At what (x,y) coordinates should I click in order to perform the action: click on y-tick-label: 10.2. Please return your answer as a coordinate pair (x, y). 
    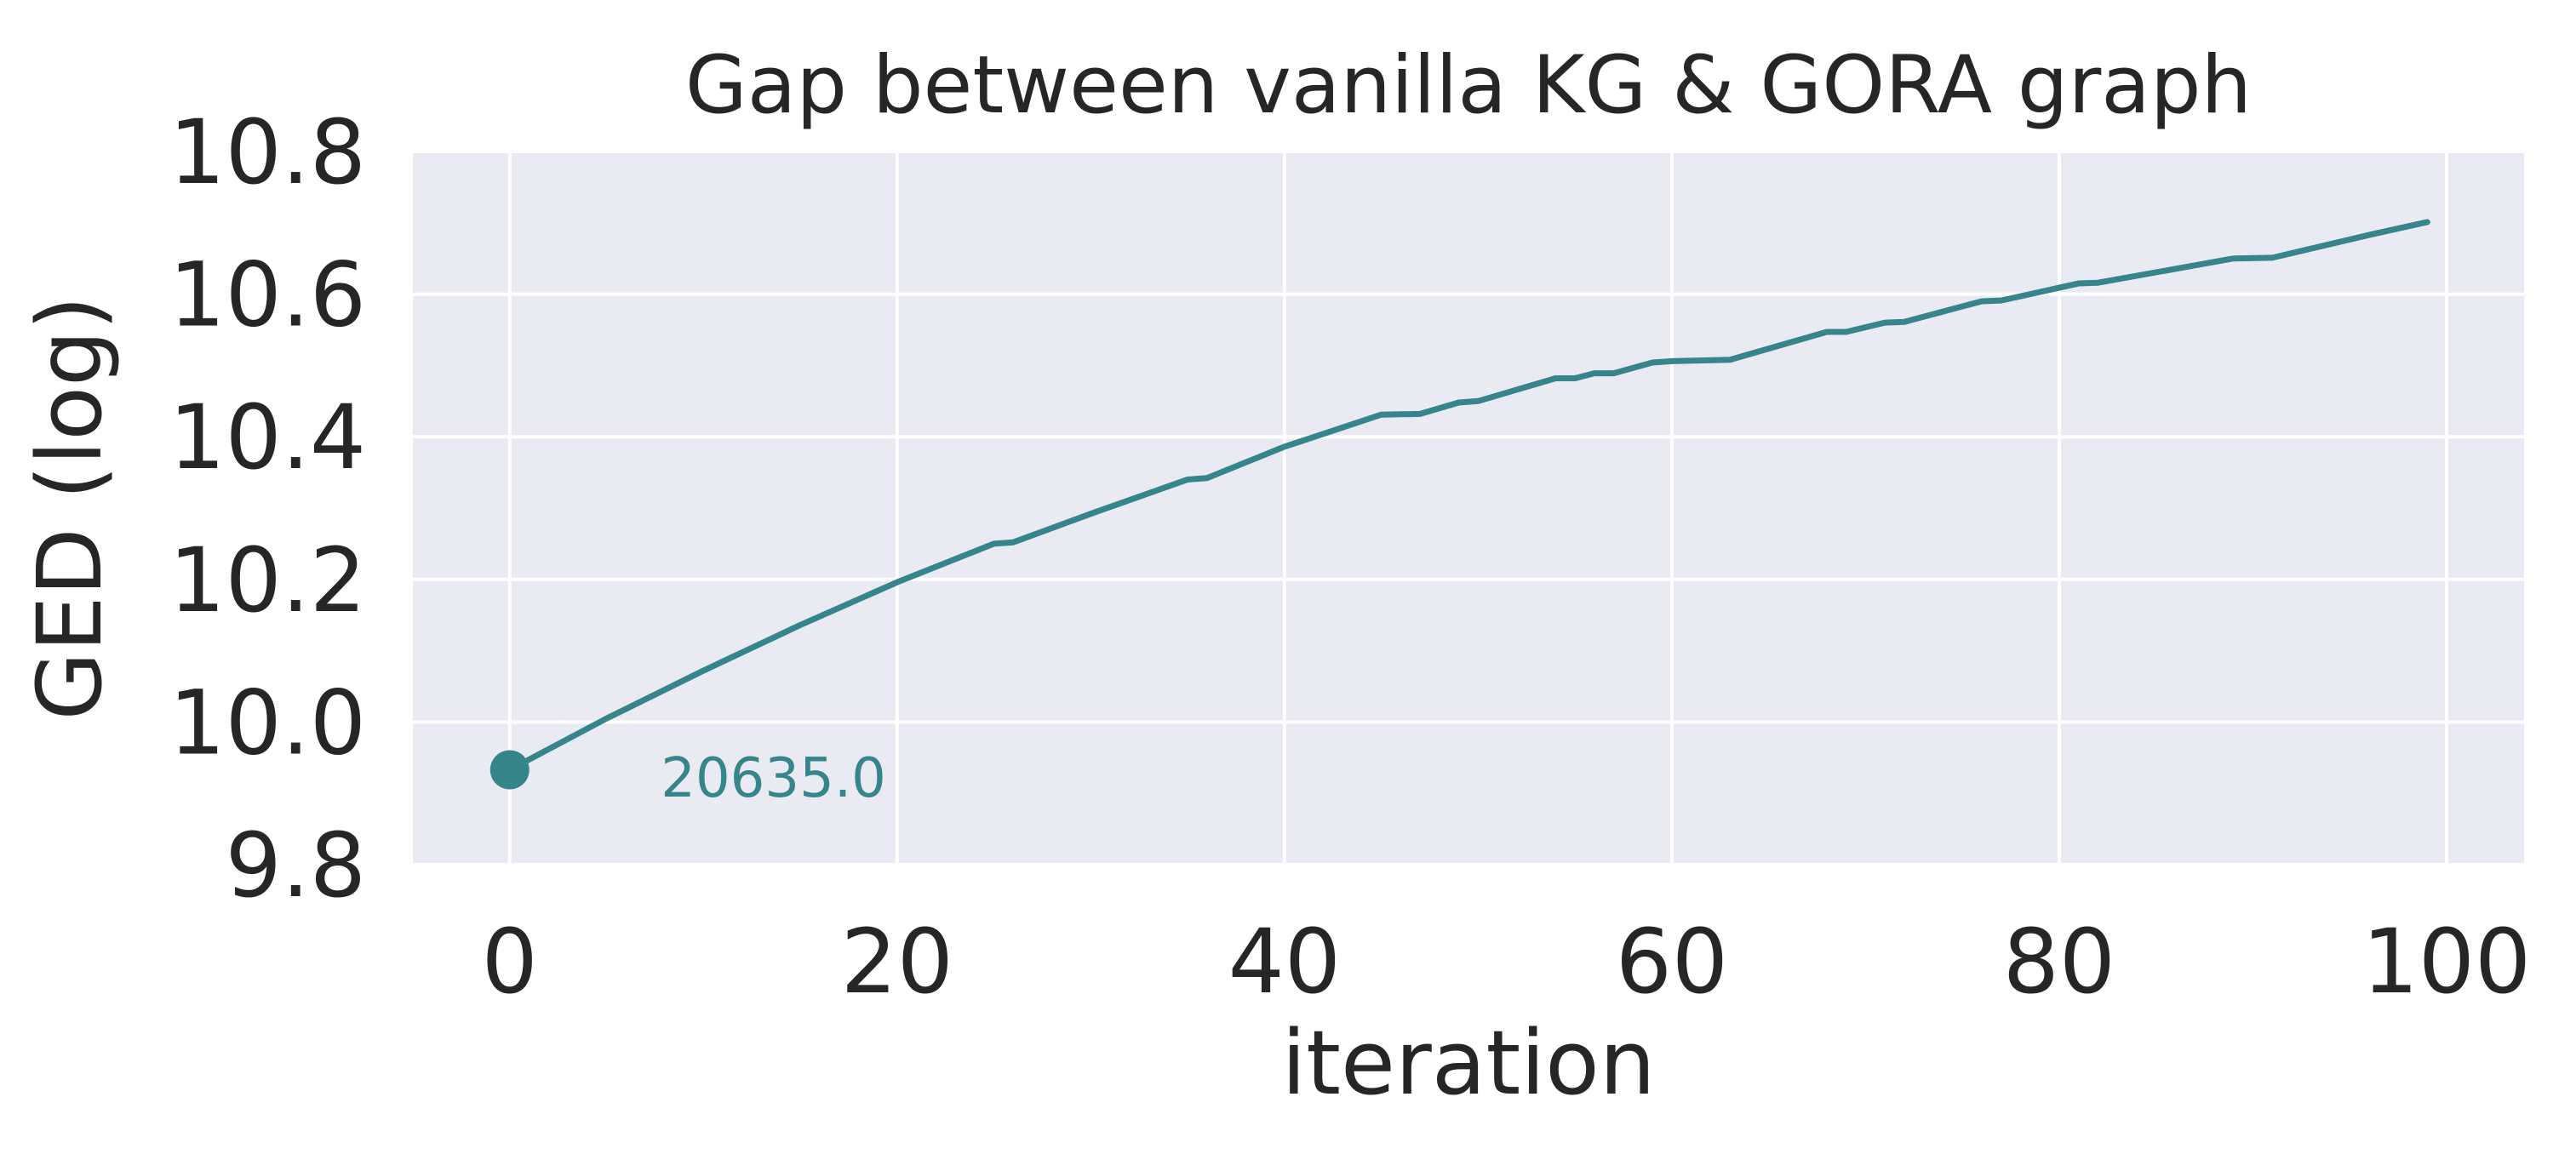
    Looking at the image, I should click on (267, 580).